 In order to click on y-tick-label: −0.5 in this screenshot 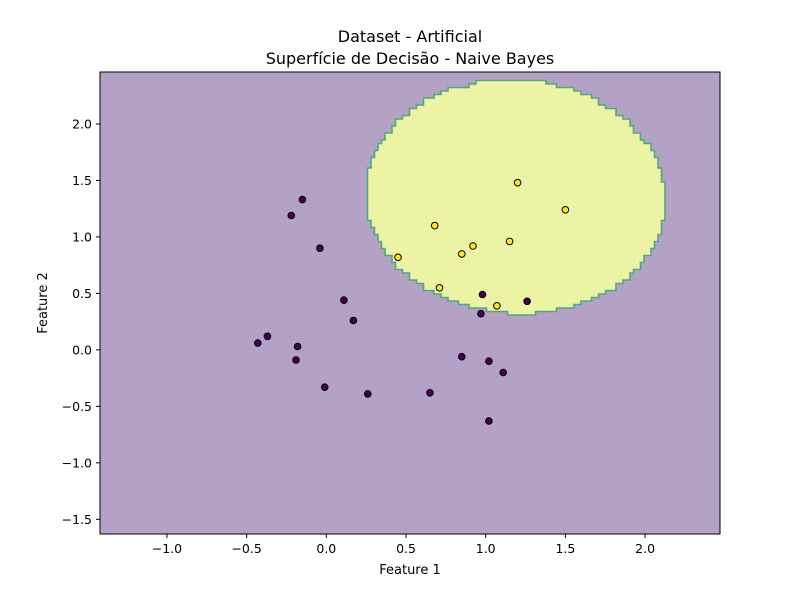, I will do `click(77, 406)`.